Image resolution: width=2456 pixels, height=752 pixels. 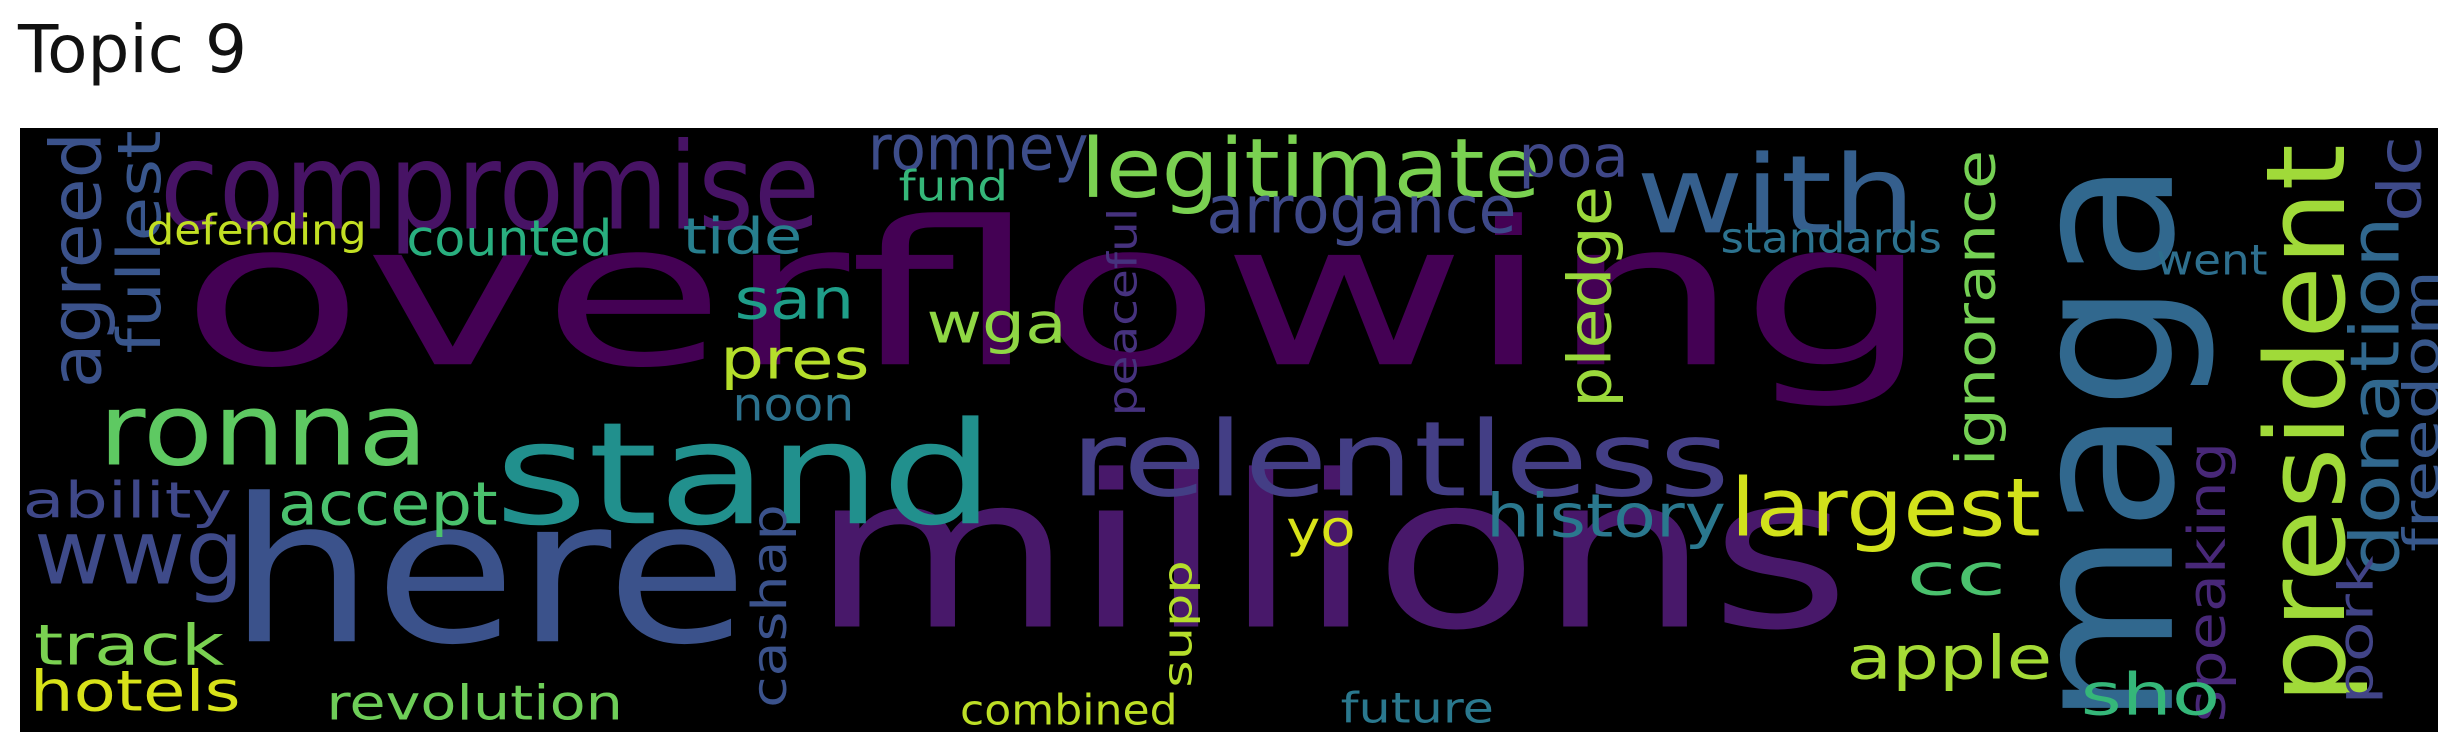 I want to click on word-fund: fund, so click(x=953, y=187).